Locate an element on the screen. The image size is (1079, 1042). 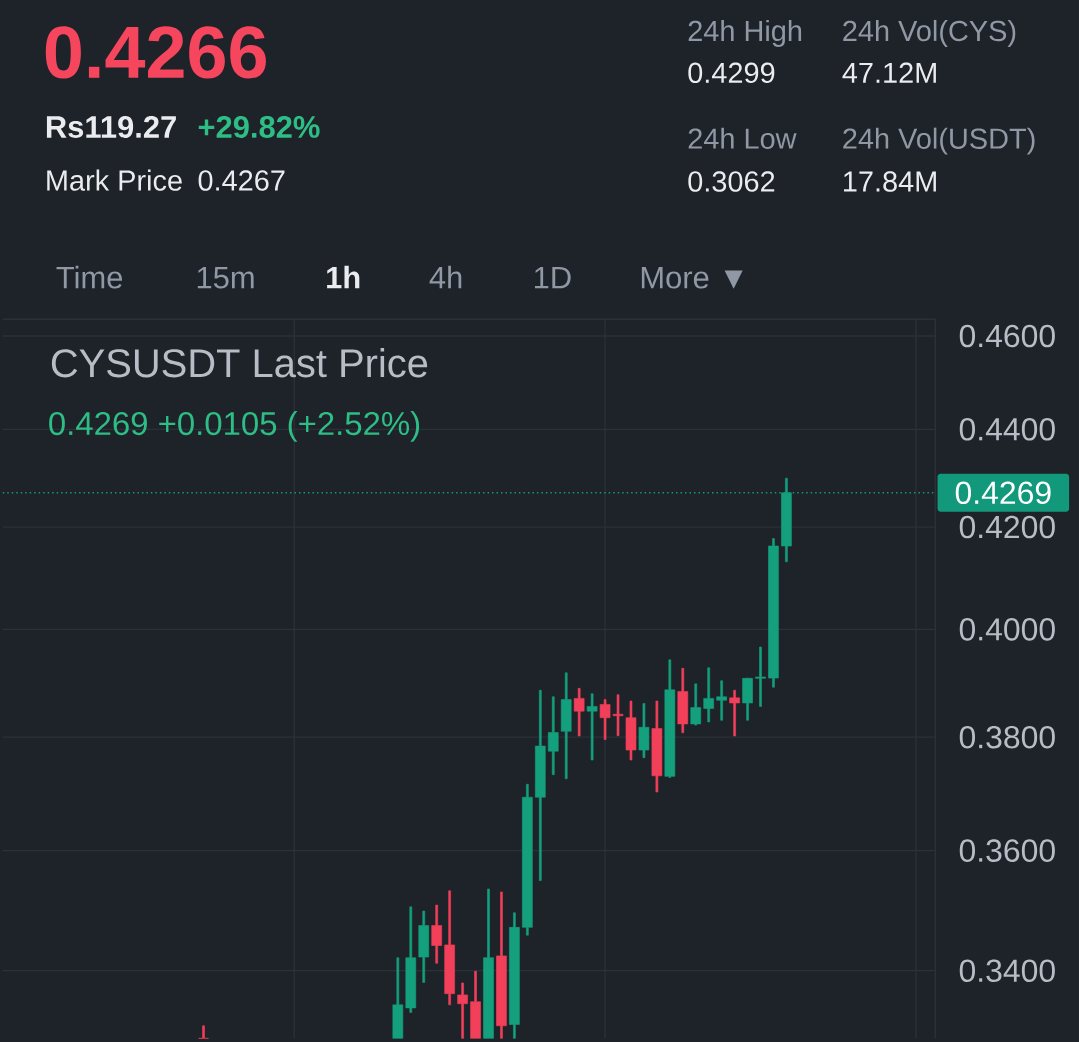
text: More ▼ is located at coordinates (692, 277).